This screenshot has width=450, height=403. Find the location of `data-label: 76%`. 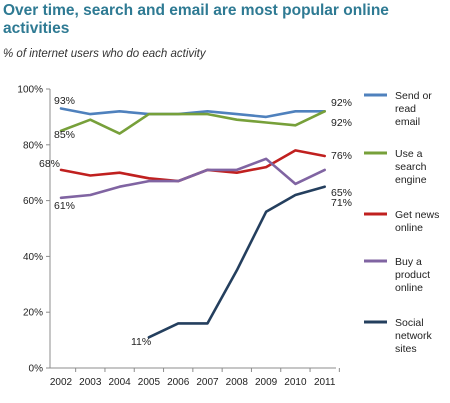

data-label: 76% is located at coordinates (341, 156).